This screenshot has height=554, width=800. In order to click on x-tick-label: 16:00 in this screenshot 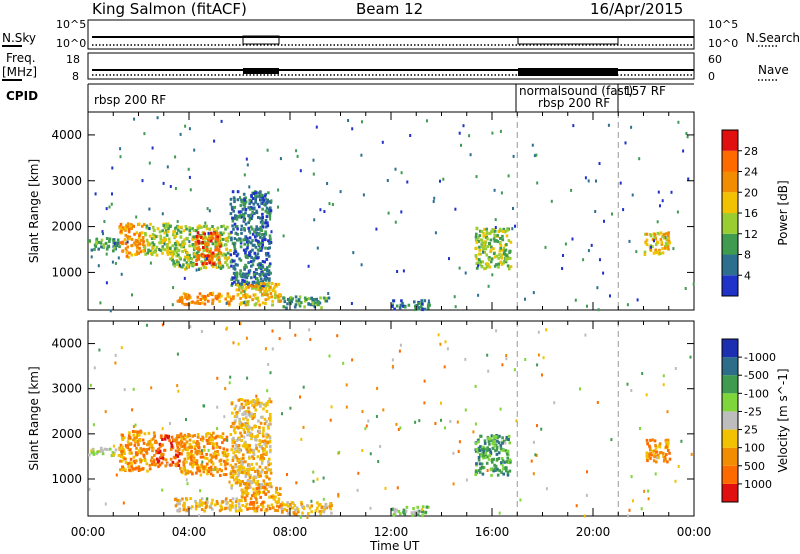, I will do `click(492, 532)`.